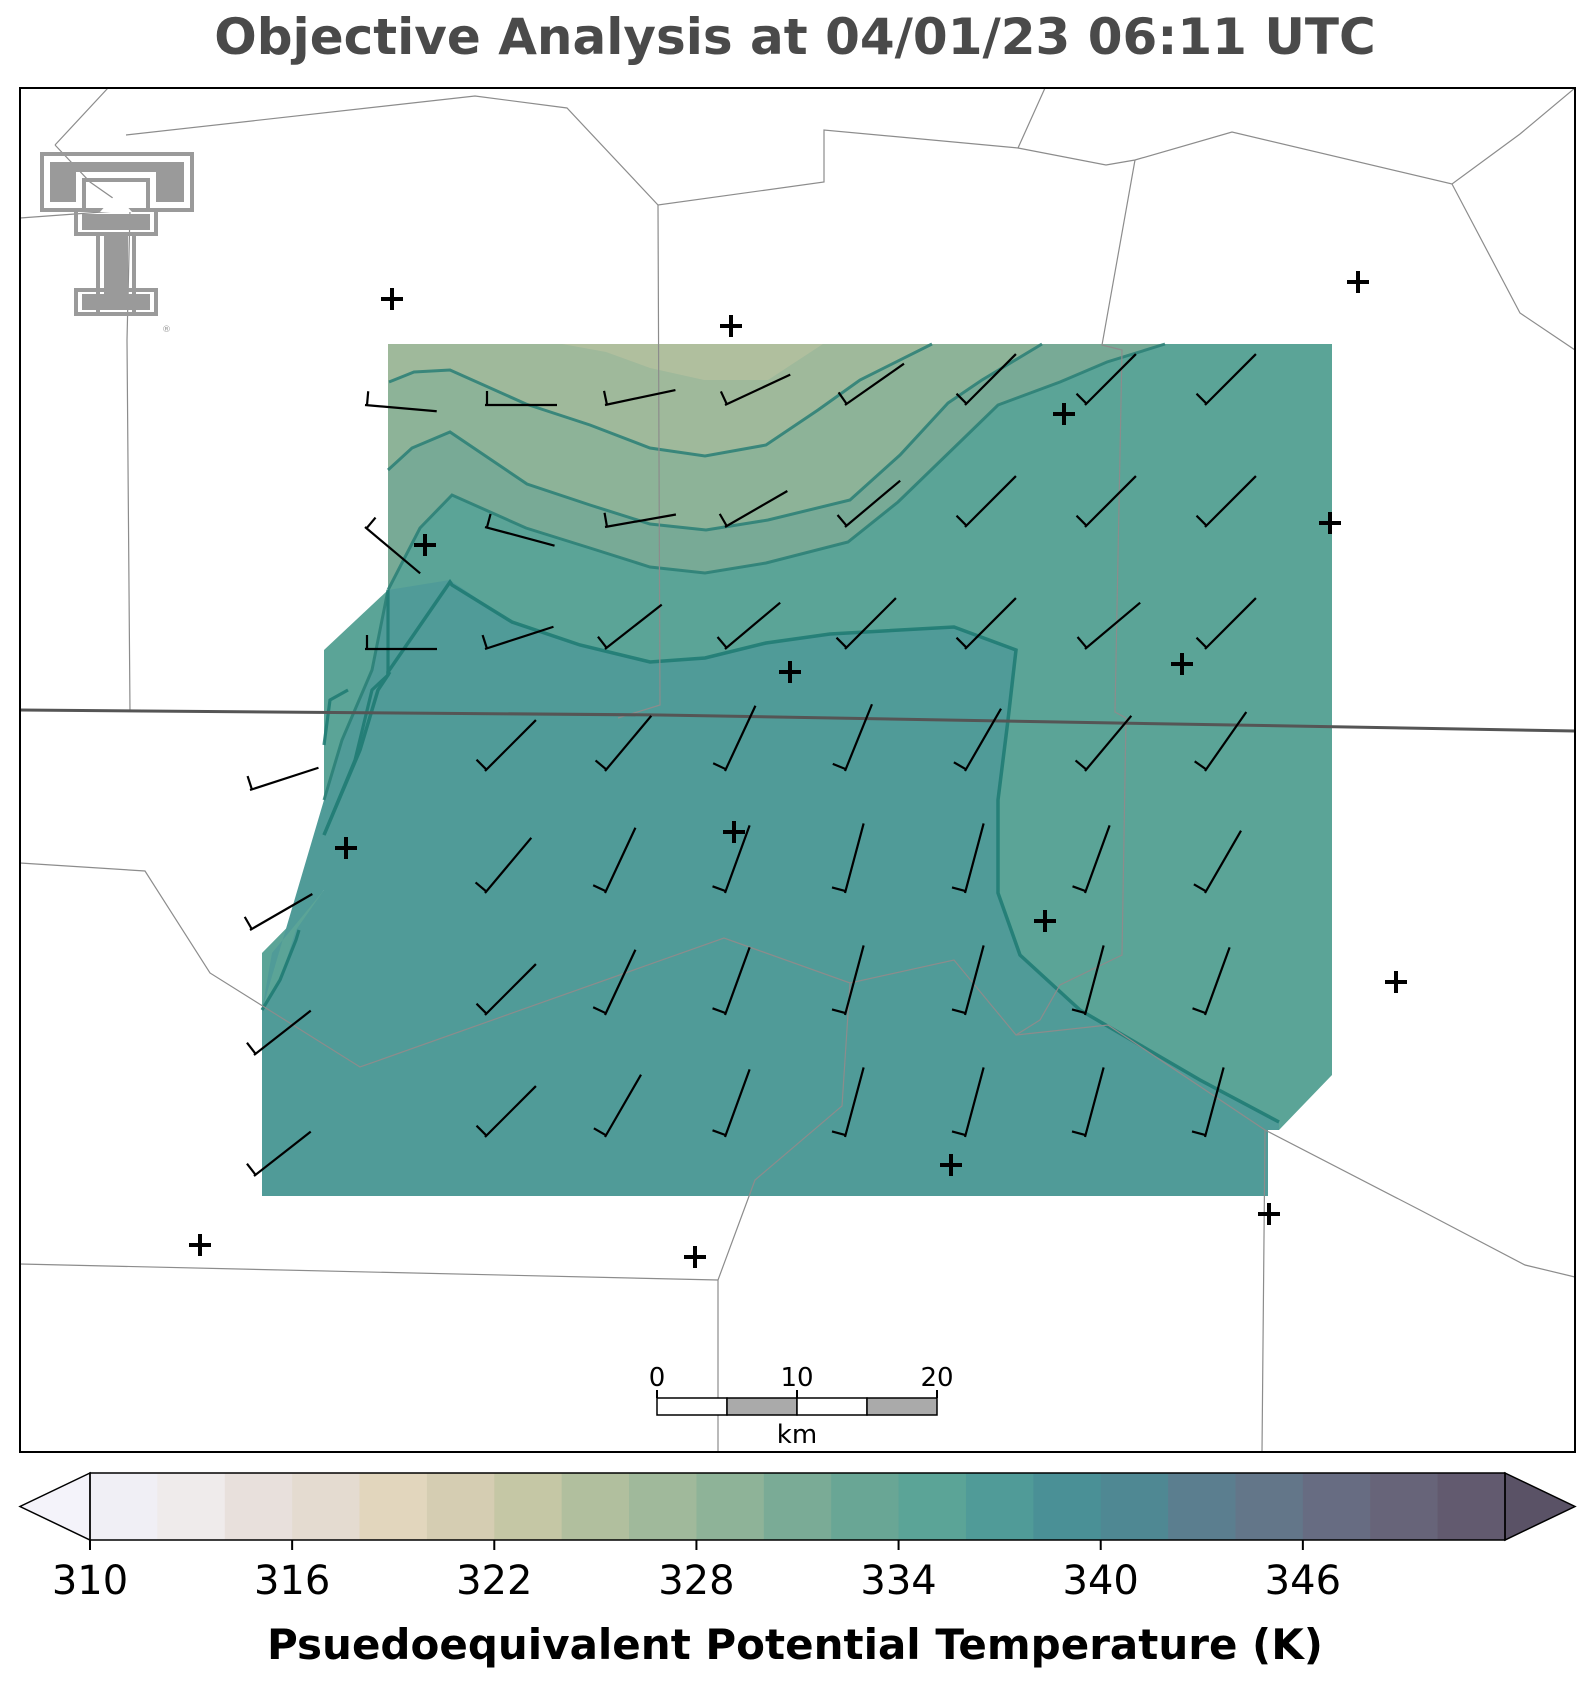 The height and width of the screenshot is (1691, 1590). Describe the element at coordinates (117, 243) in the screenshot. I see `texas-tech-logo: ®` at that location.